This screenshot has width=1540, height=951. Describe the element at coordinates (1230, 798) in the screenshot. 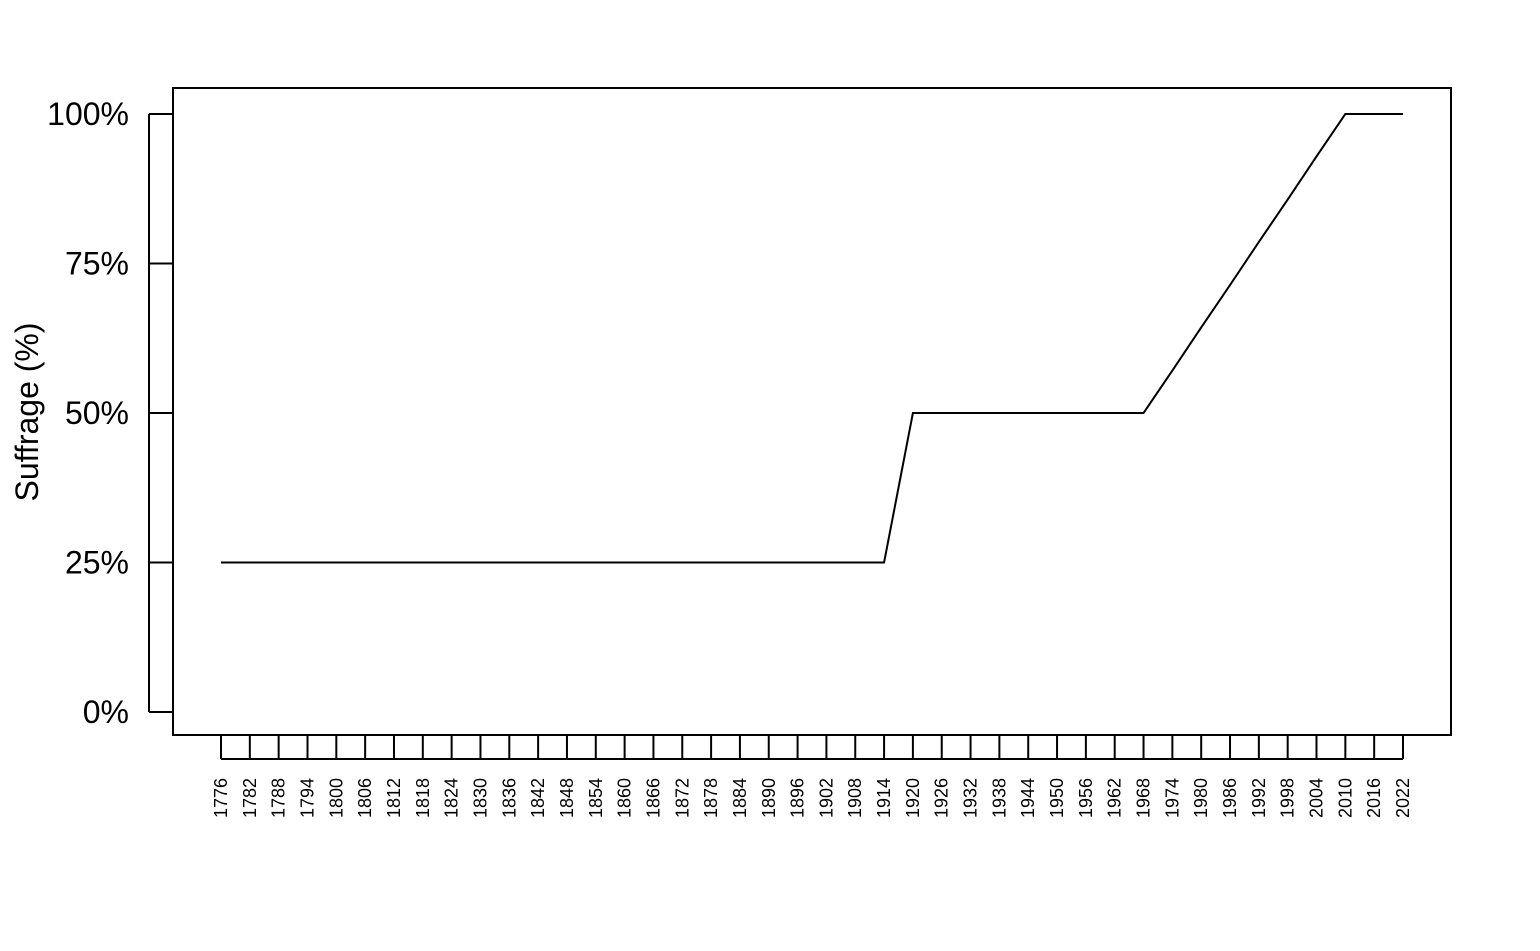

I see `x-tick-label: 1986` at that location.